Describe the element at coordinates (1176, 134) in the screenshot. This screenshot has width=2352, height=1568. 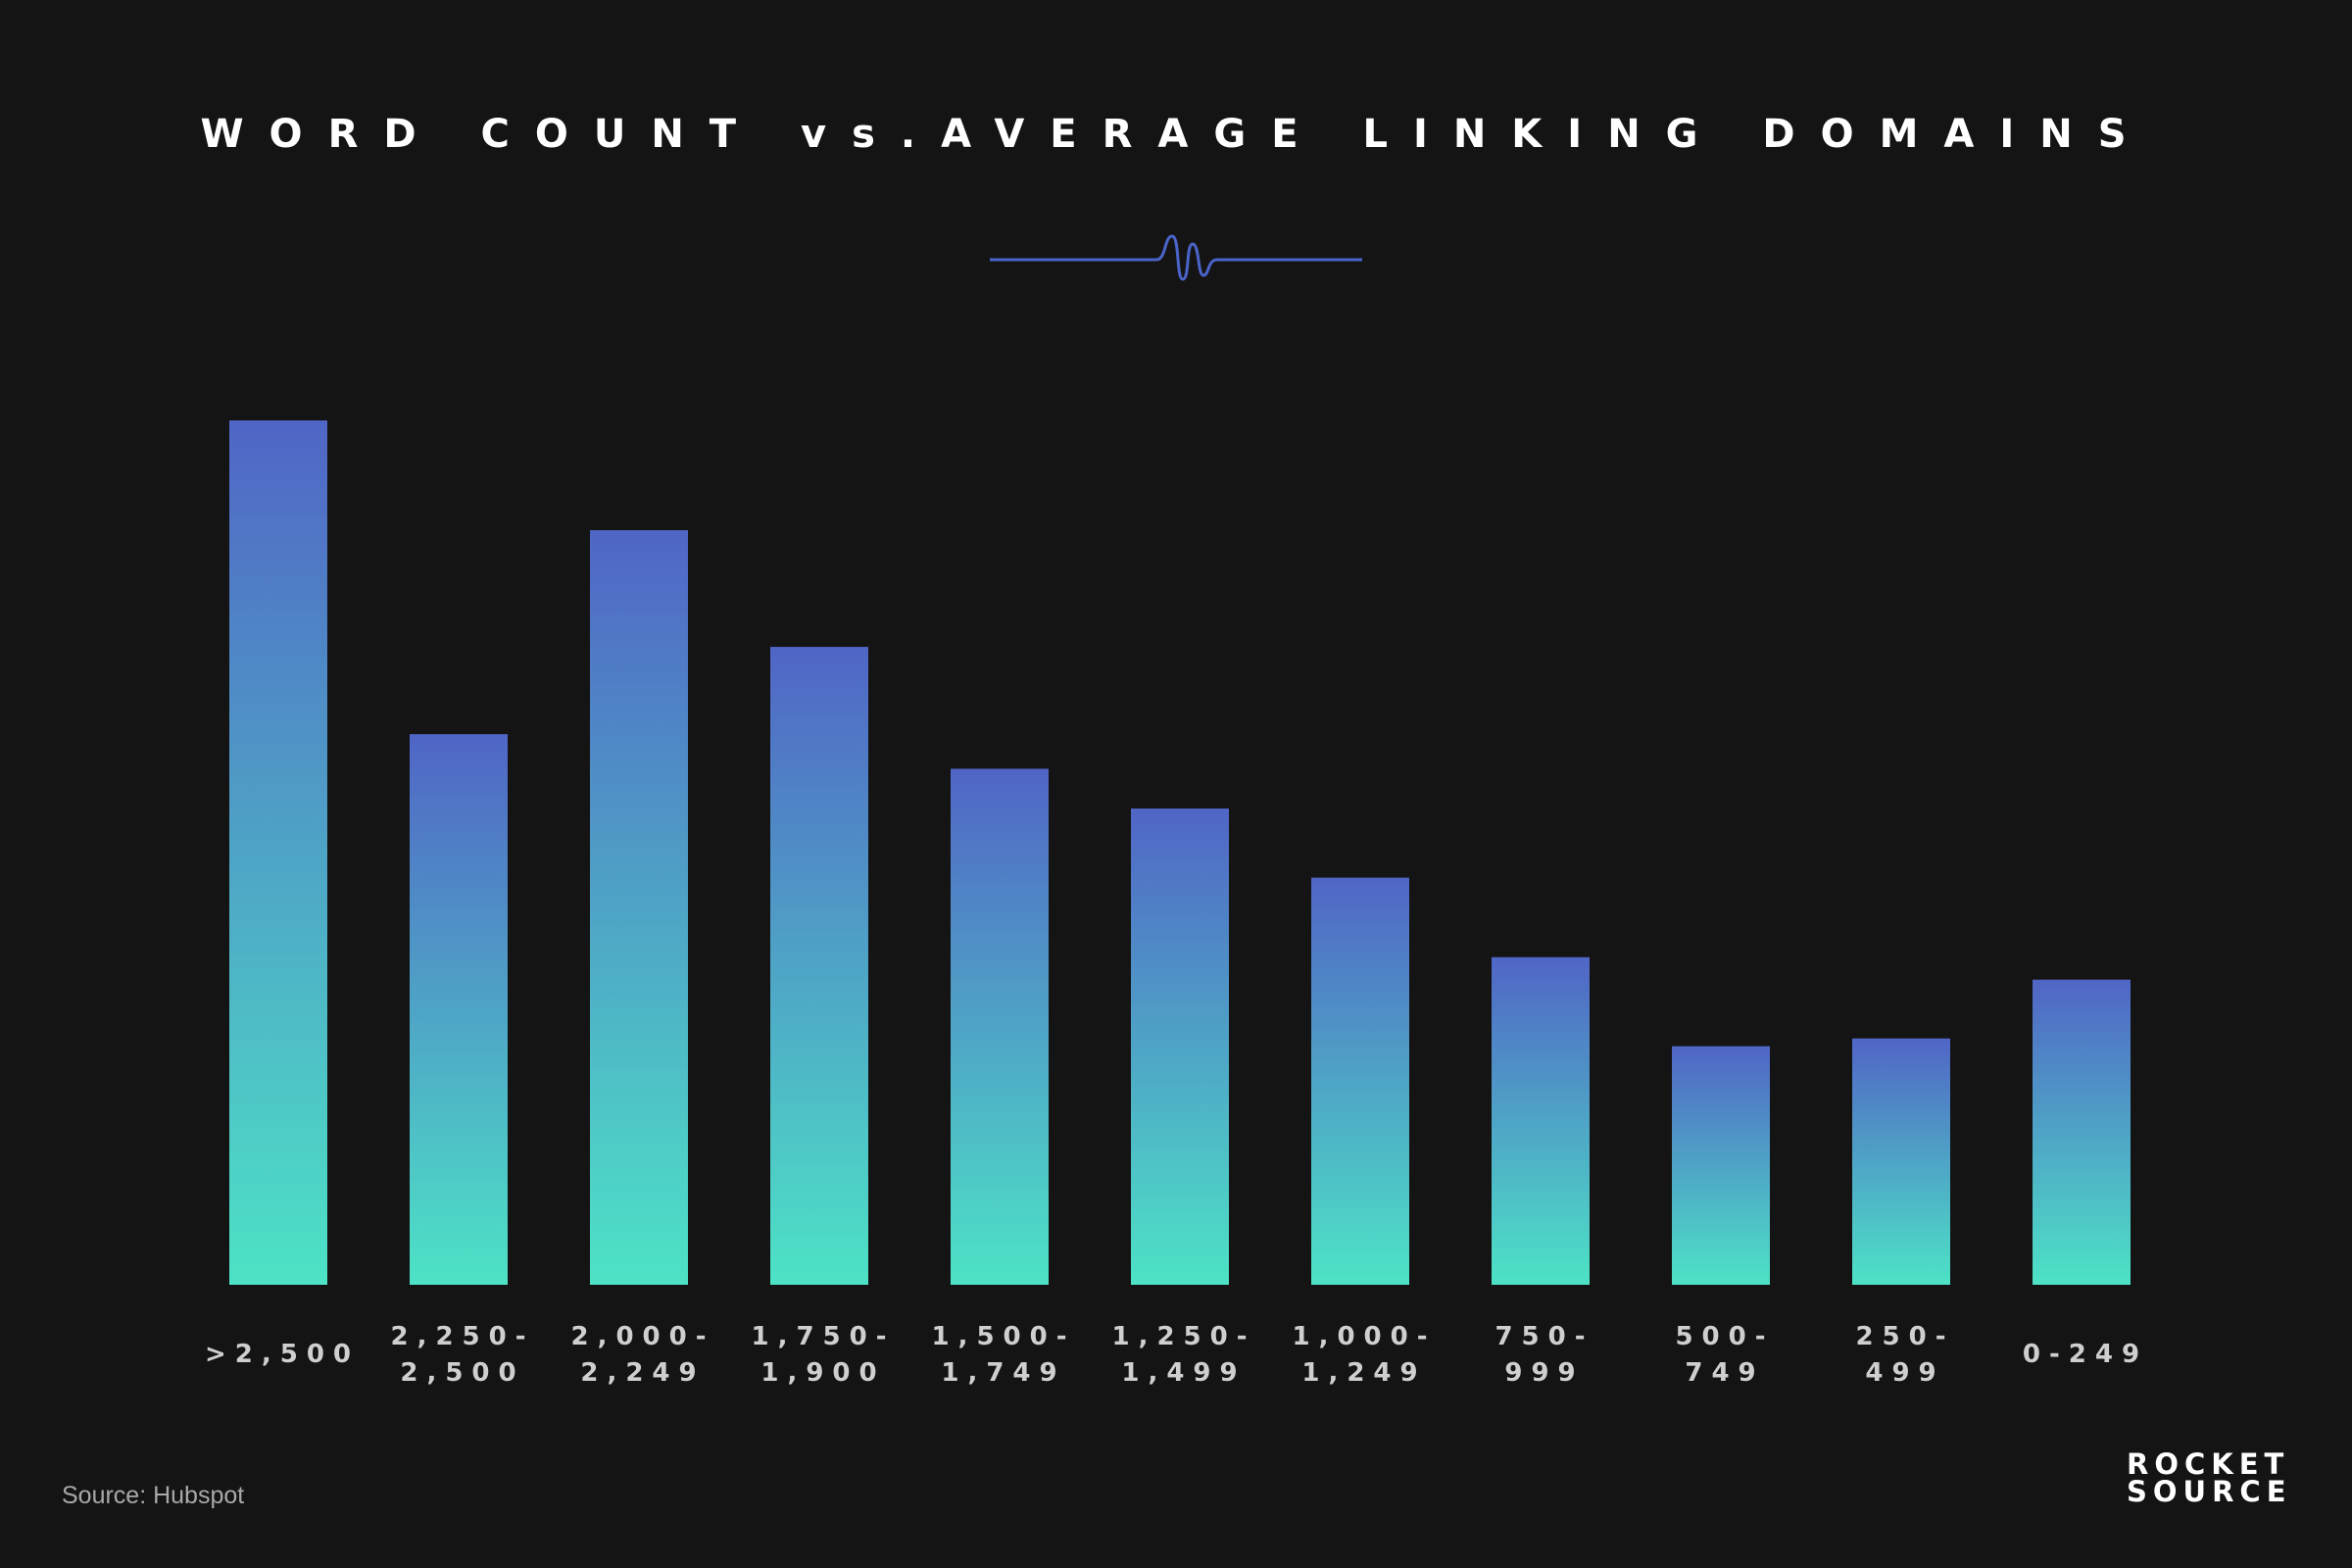
I see `chart-title: WORD COUNT vs.AVERAGE LINKING DOMAINS` at that location.